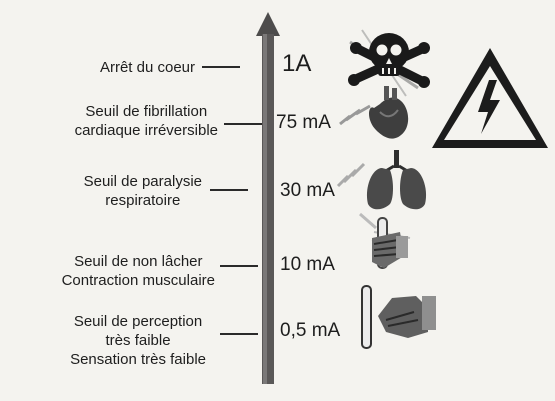 The height and width of the screenshot is (401, 555). I want to click on label-line: très faible, so click(138, 340).